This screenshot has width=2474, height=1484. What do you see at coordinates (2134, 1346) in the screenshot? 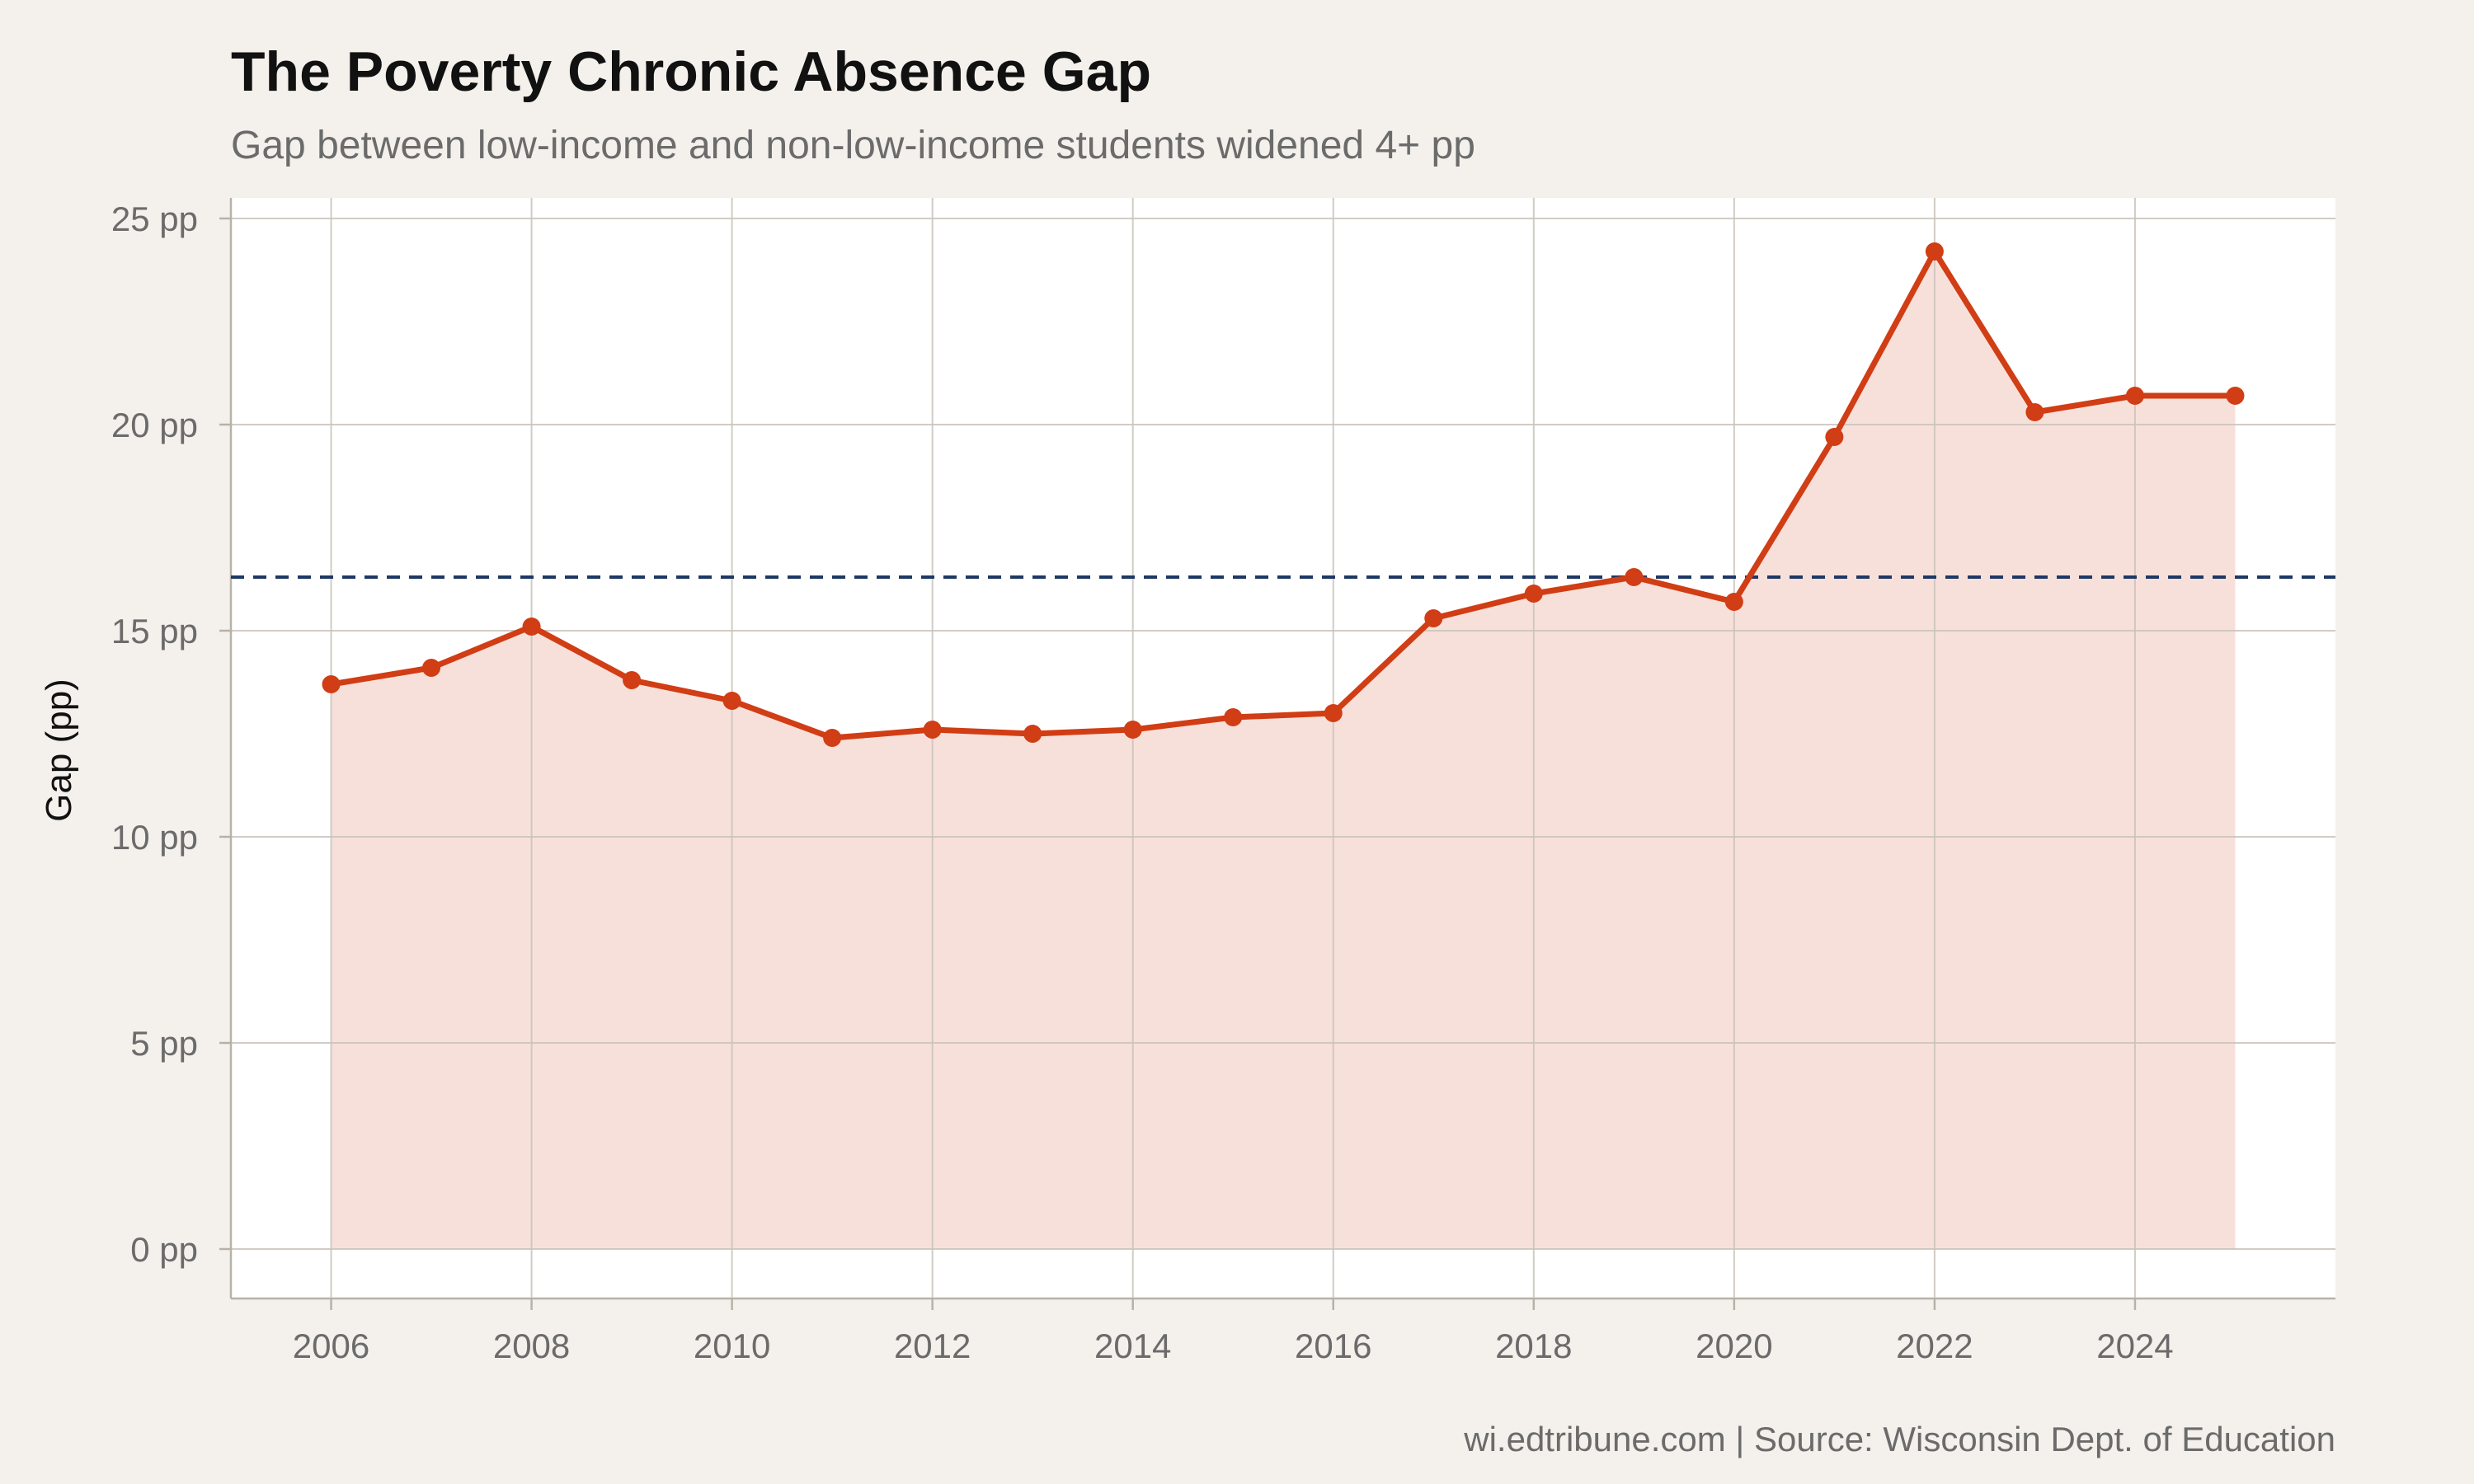
I see `x-tick-label: 2024` at bounding box center [2134, 1346].